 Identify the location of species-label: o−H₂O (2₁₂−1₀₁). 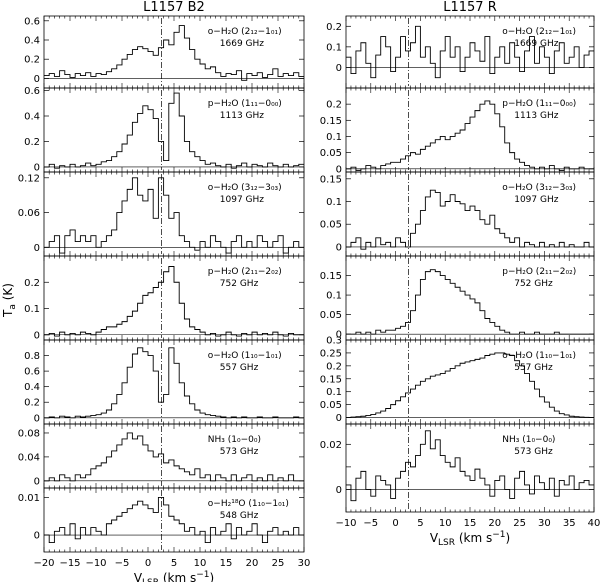
(539, 32).